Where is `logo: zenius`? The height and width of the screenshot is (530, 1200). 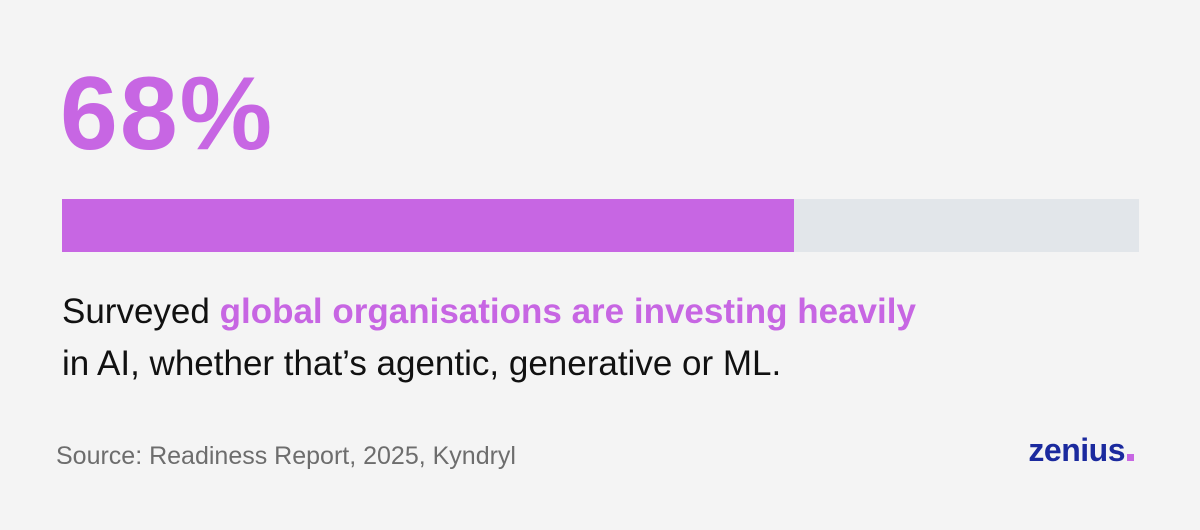
logo: zenius is located at coordinates (1081, 450).